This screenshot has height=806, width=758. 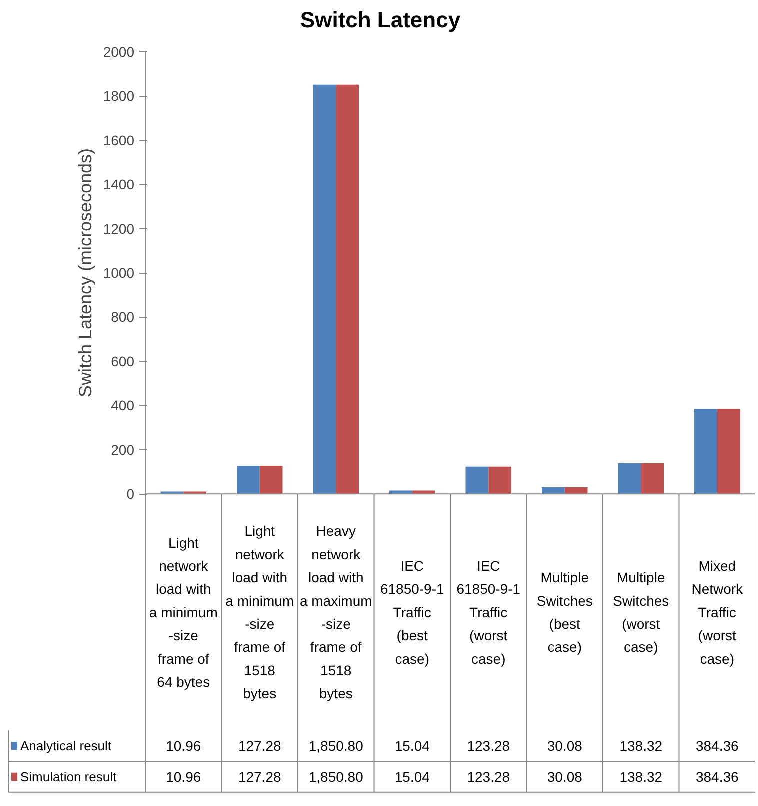 I want to click on y-tick-label: 1000, so click(x=119, y=273).